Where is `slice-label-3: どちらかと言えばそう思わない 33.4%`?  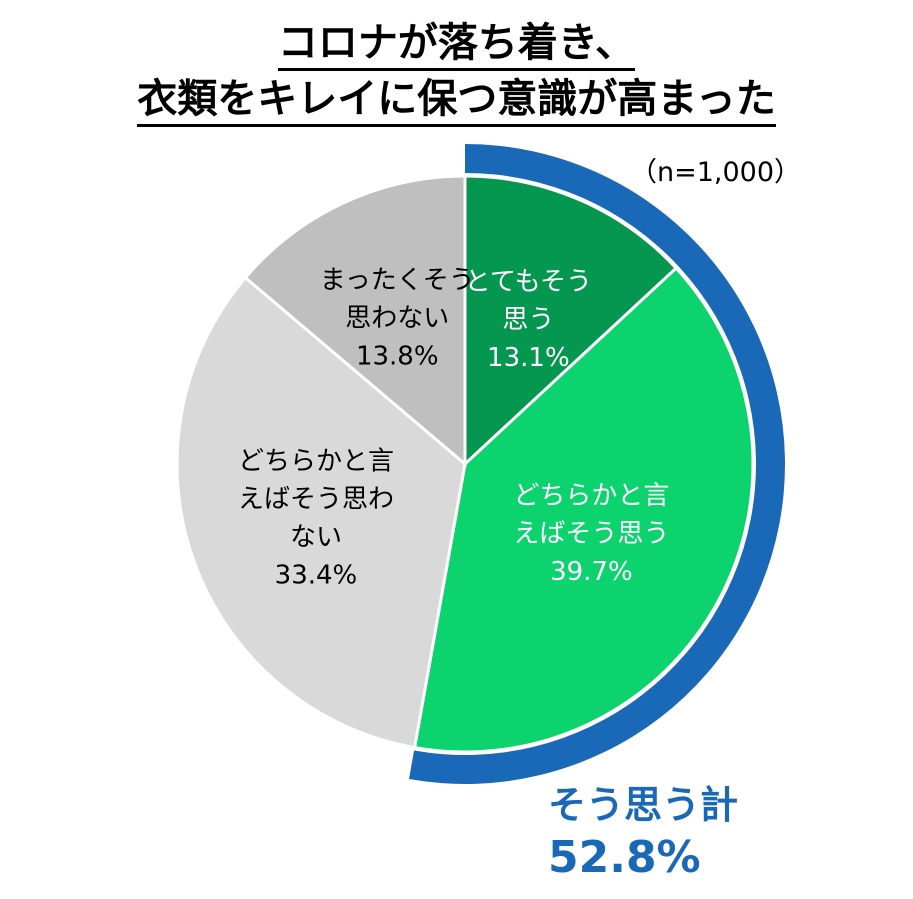
slice-label-3: どちらかと言えばそう思わない 33.4% is located at coordinates (316, 519).